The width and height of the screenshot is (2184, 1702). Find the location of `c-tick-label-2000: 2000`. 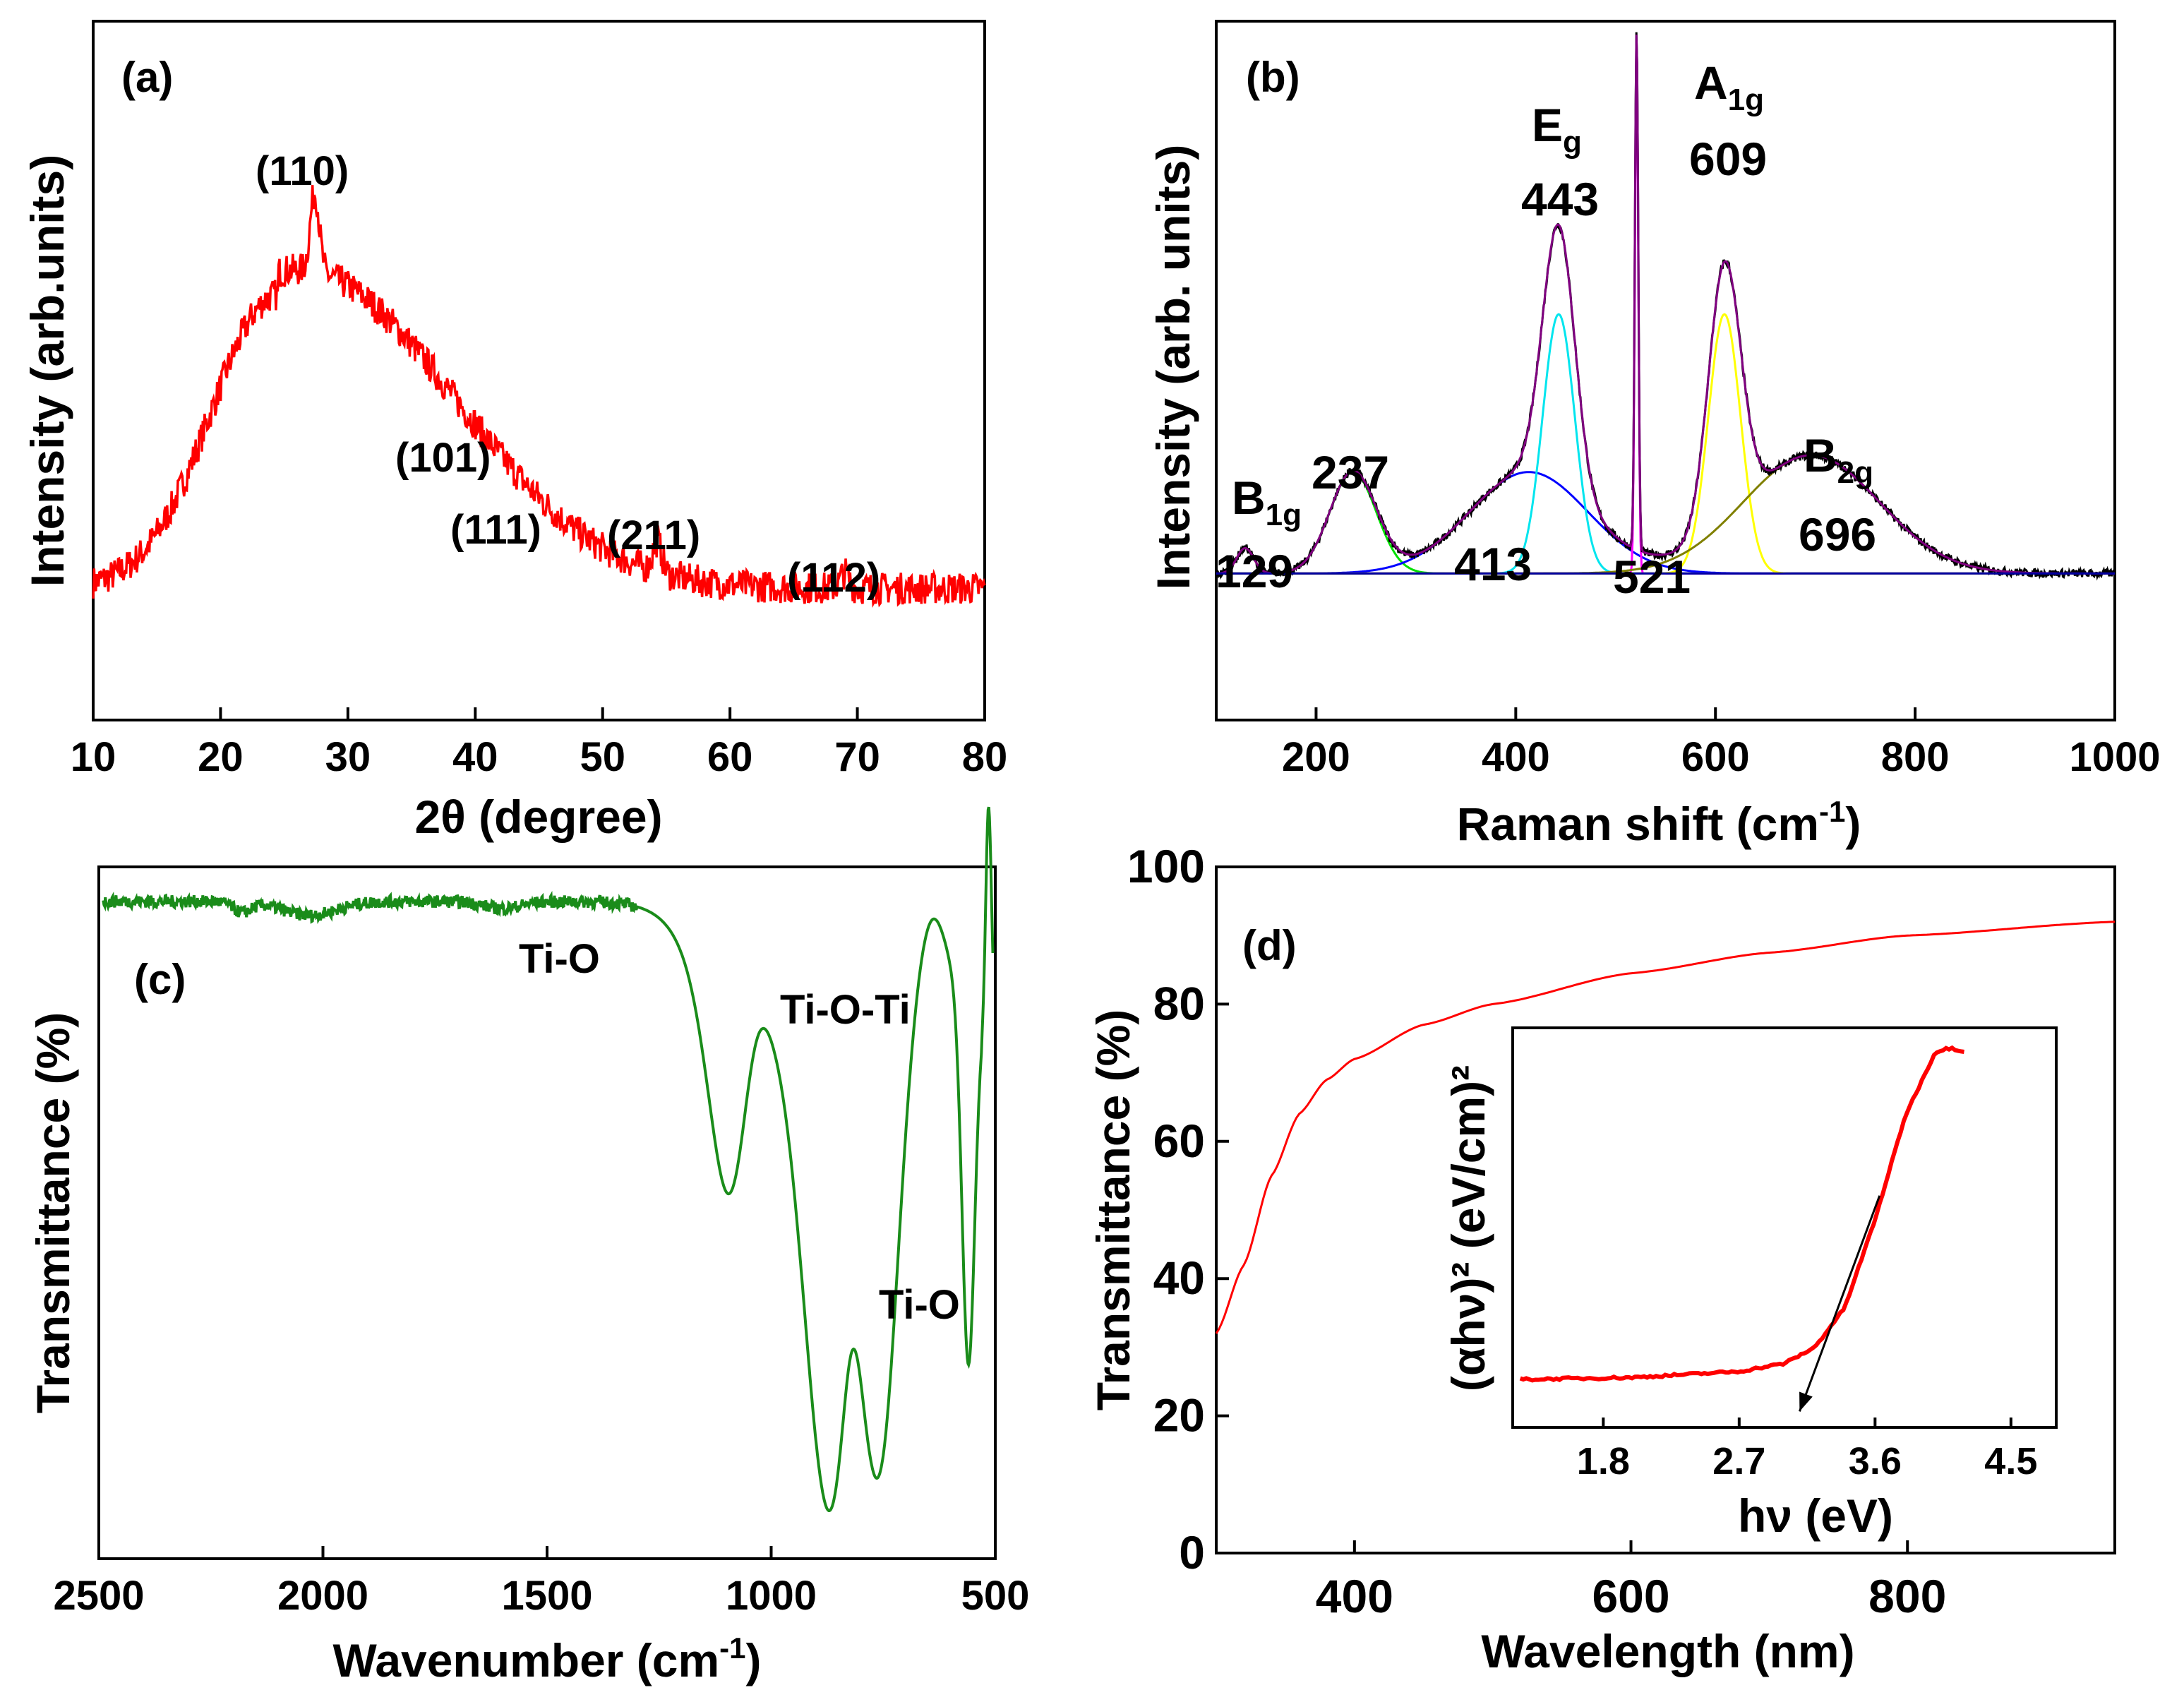

c-tick-label-2000: 2000 is located at coordinates (322, 1596).